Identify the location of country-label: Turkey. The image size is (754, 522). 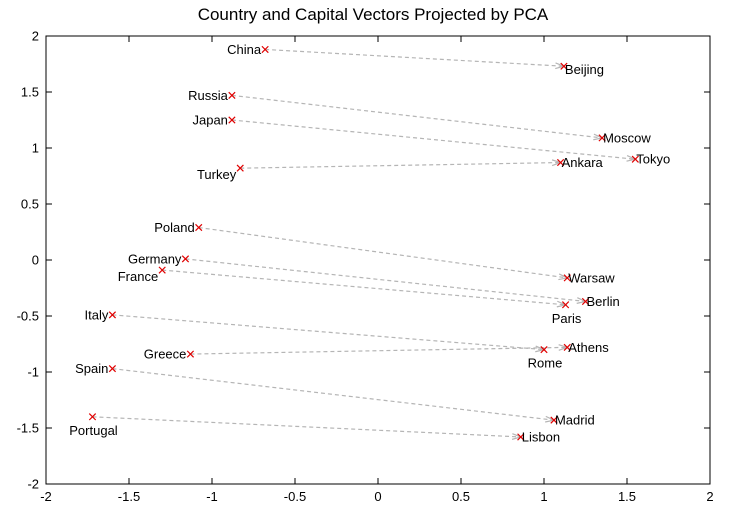
(217, 174).